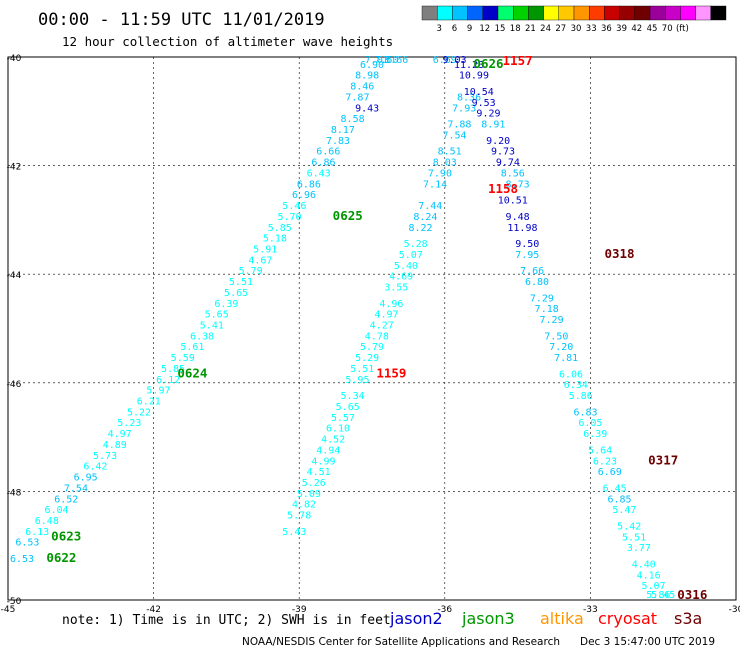 The image size is (740, 650). What do you see at coordinates (484, 29) in the screenshot?
I see `colorbar-label: 12` at bounding box center [484, 29].